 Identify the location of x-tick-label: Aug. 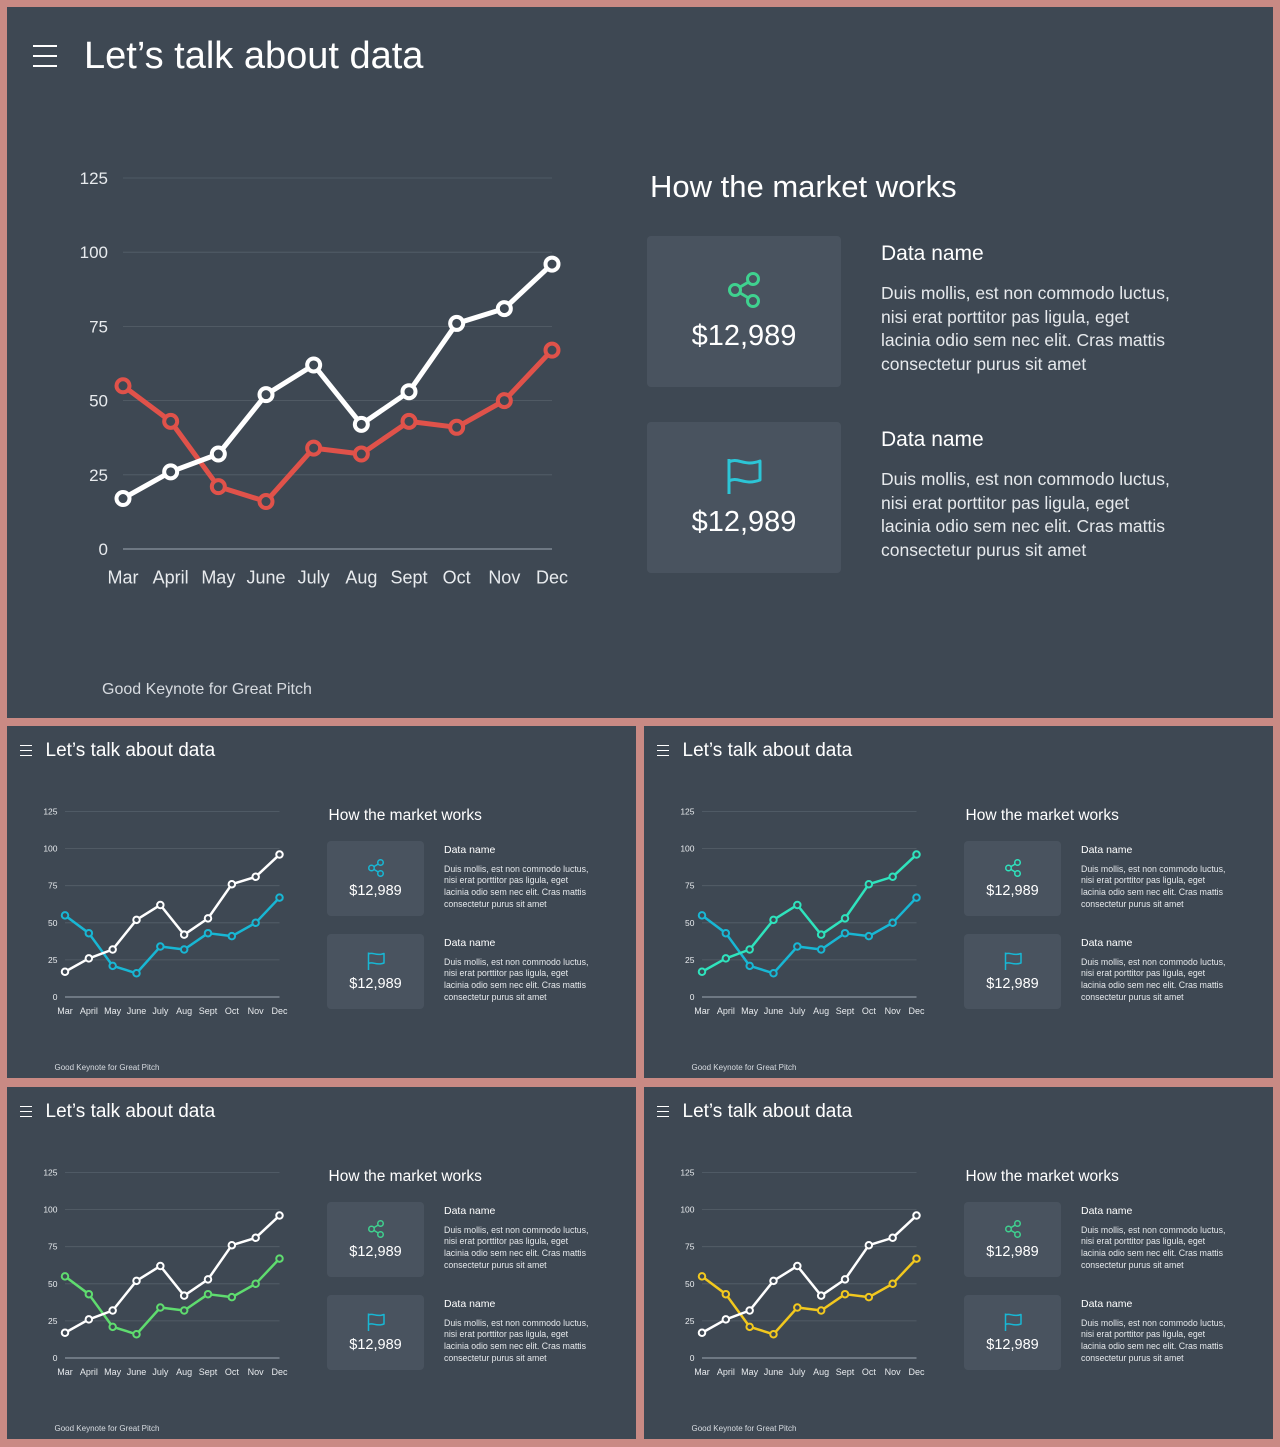
(821, 1011).